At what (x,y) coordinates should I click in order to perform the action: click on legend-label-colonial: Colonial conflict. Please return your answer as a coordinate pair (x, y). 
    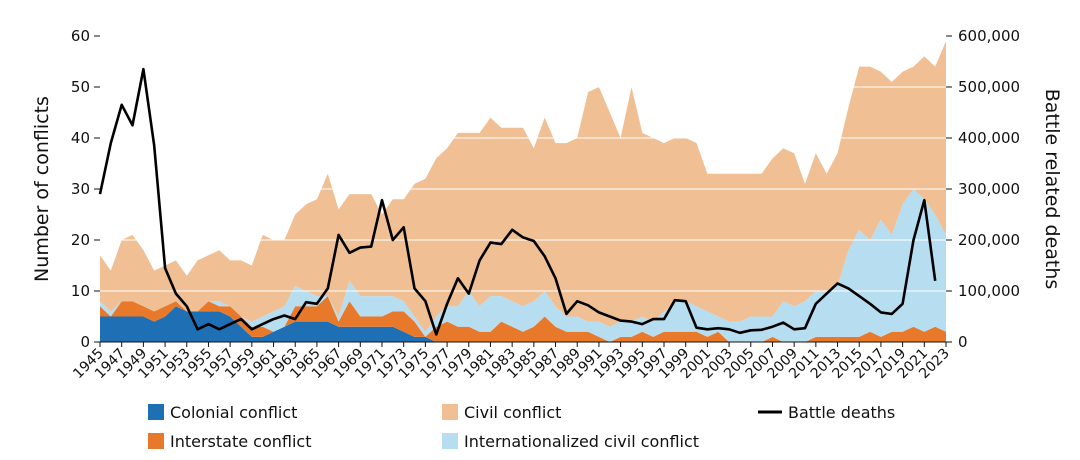
    Looking at the image, I should click on (233, 412).